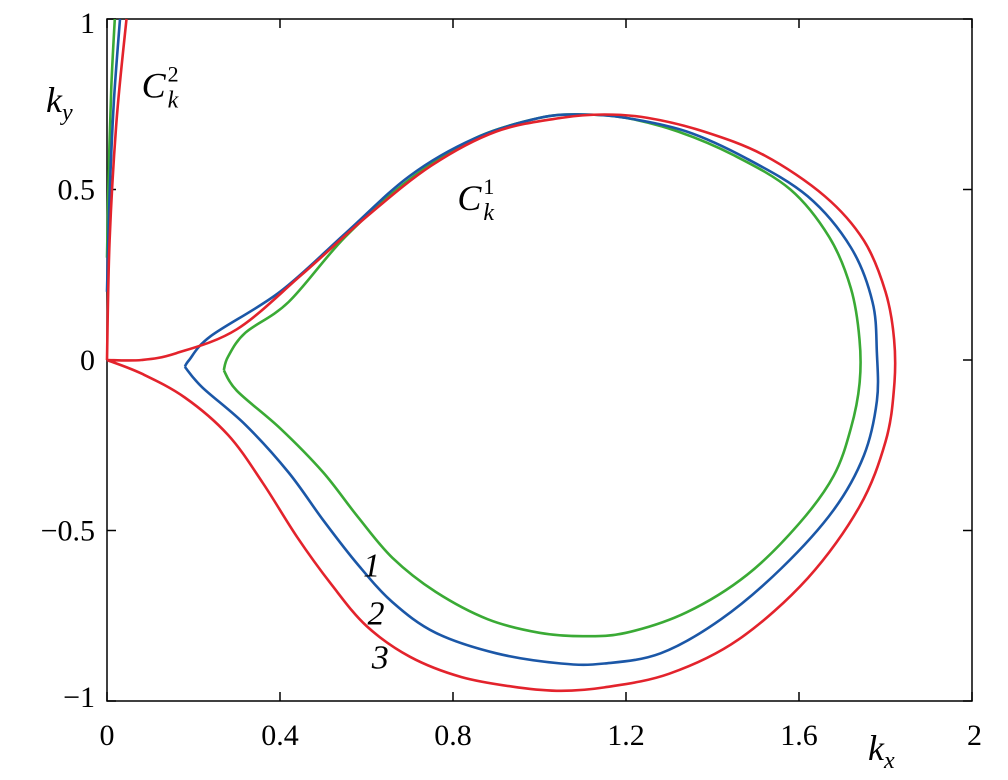 The width and height of the screenshot is (1008, 780). What do you see at coordinates (87, 360) in the screenshot?
I see `y-tick-label: 0` at bounding box center [87, 360].